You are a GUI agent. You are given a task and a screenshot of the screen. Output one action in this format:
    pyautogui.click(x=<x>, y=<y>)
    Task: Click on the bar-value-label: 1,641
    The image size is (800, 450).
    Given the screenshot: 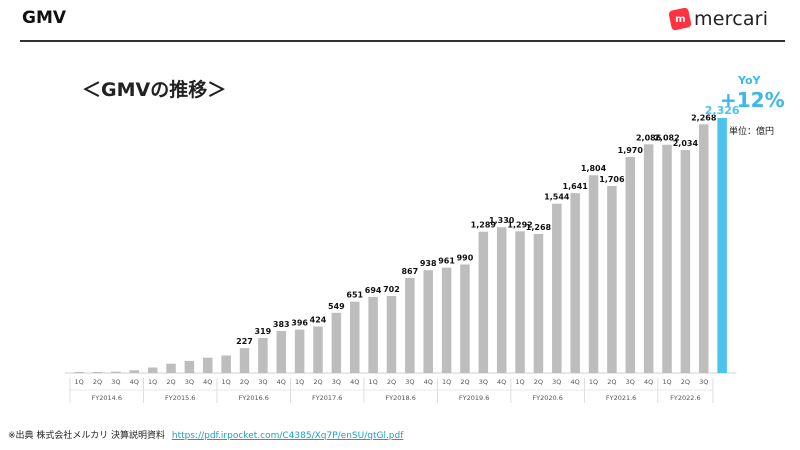 What is the action you would take?
    pyautogui.click(x=576, y=186)
    